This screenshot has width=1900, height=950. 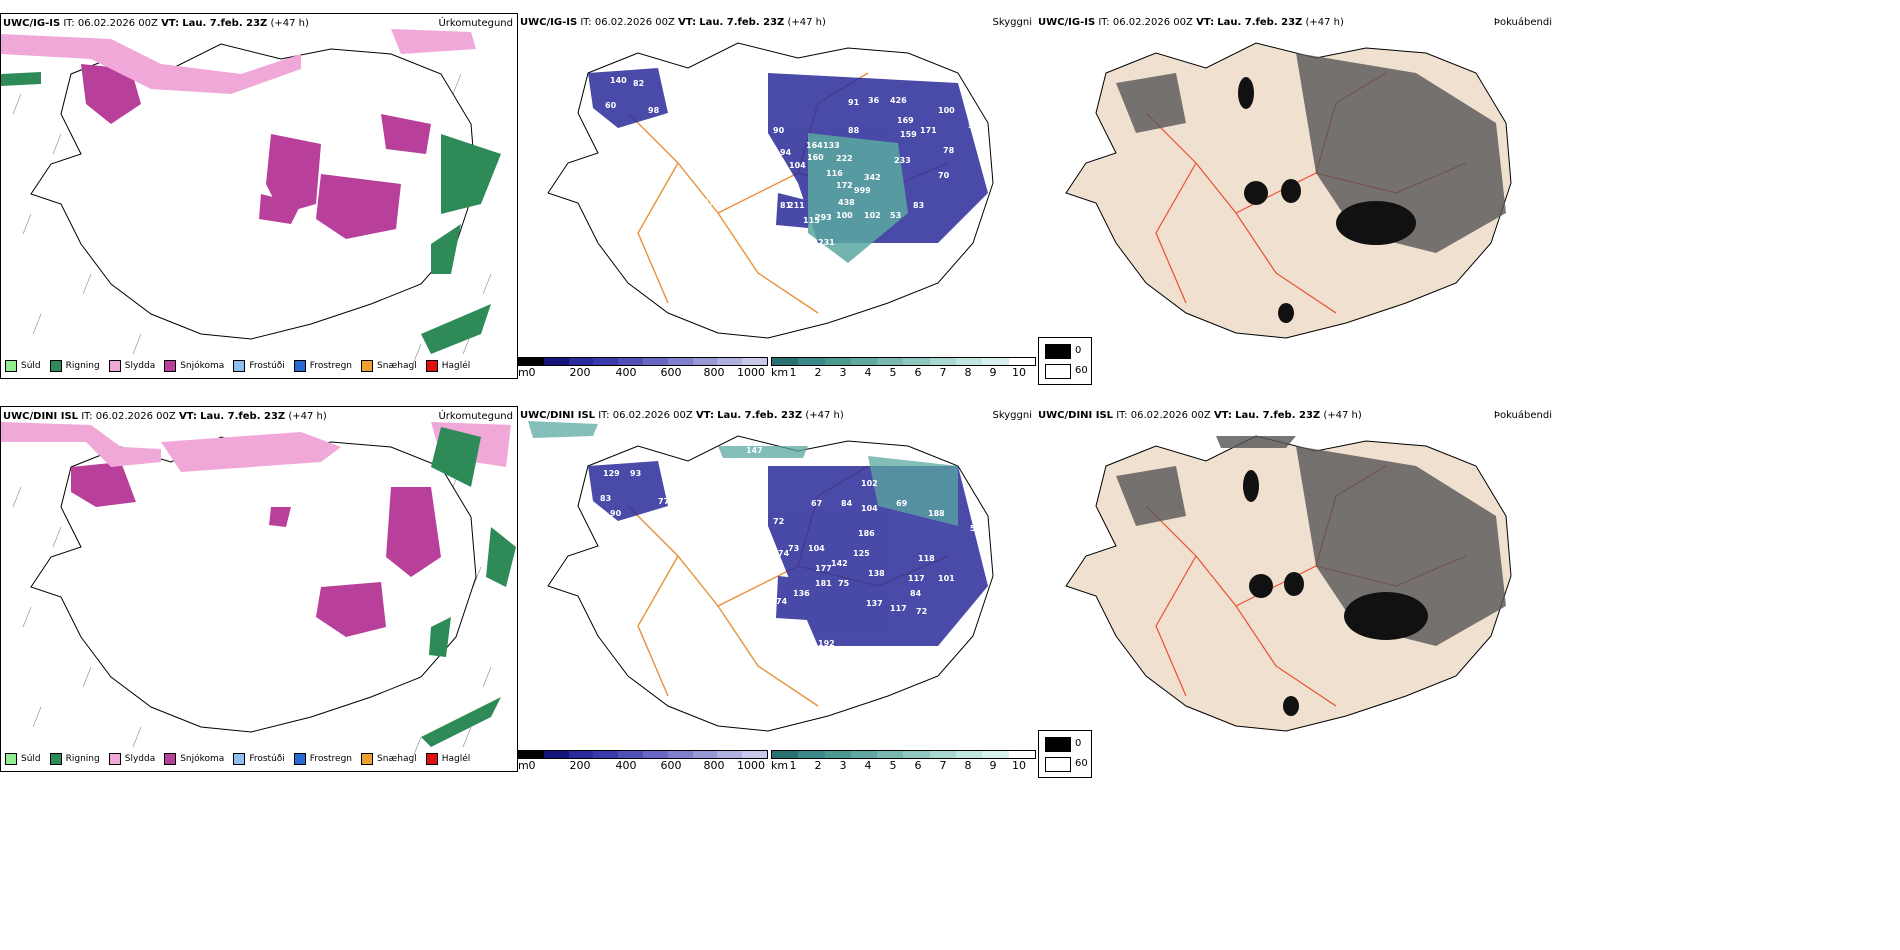 I want to click on svg-text: 73, so click(x=793, y=548).